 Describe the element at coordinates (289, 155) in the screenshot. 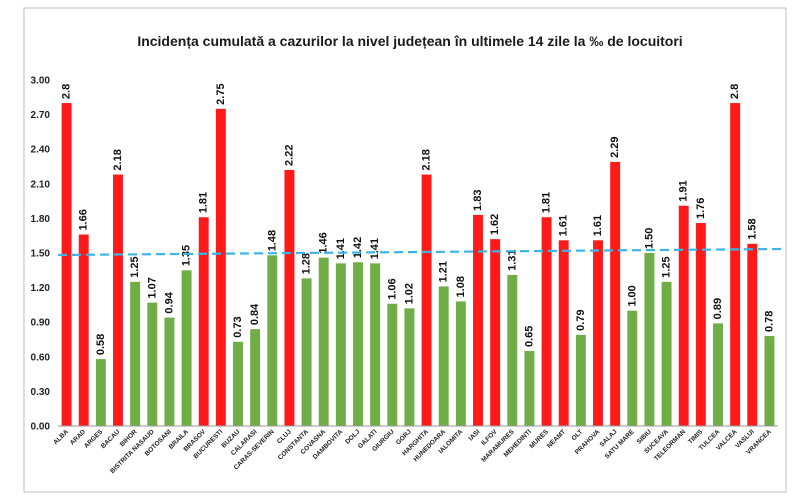

I see `data-label: 2.22` at that location.